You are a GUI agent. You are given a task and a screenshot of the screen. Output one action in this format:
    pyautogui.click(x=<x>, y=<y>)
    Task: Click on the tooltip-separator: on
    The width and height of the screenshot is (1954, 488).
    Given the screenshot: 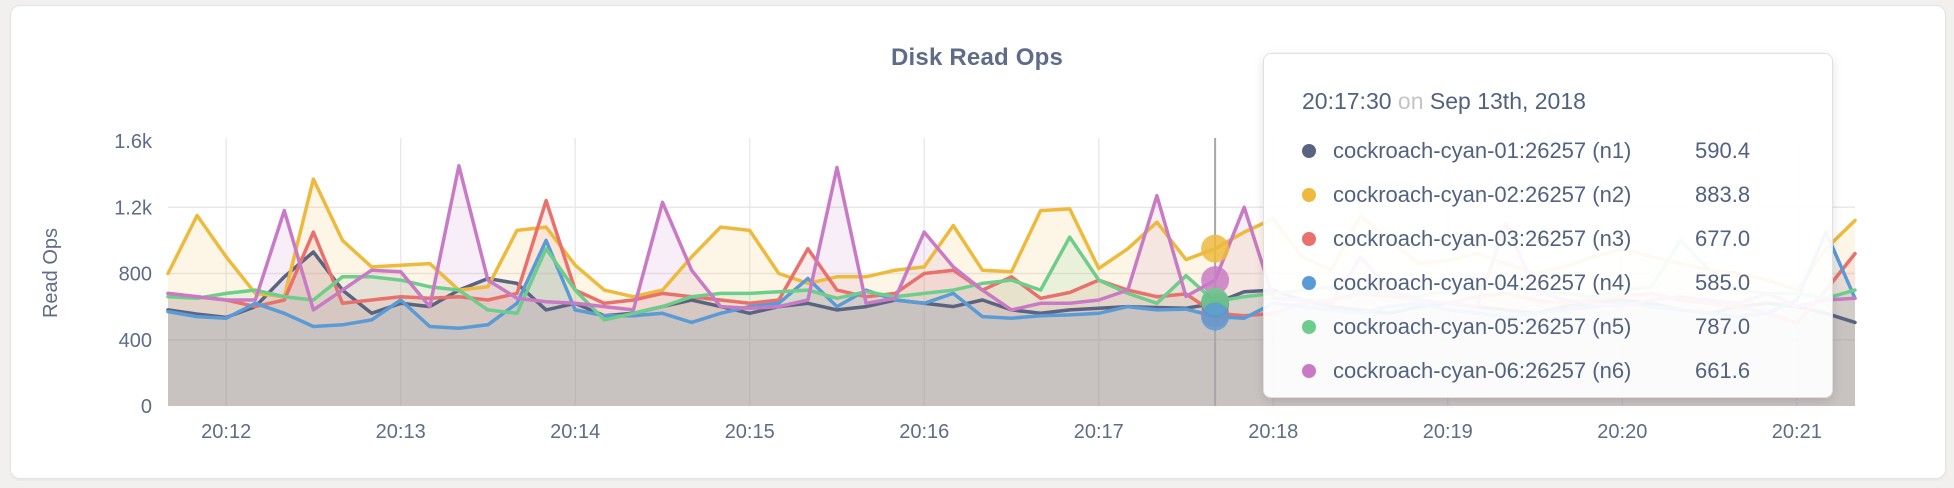 What is the action you would take?
    pyautogui.click(x=1410, y=101)
    